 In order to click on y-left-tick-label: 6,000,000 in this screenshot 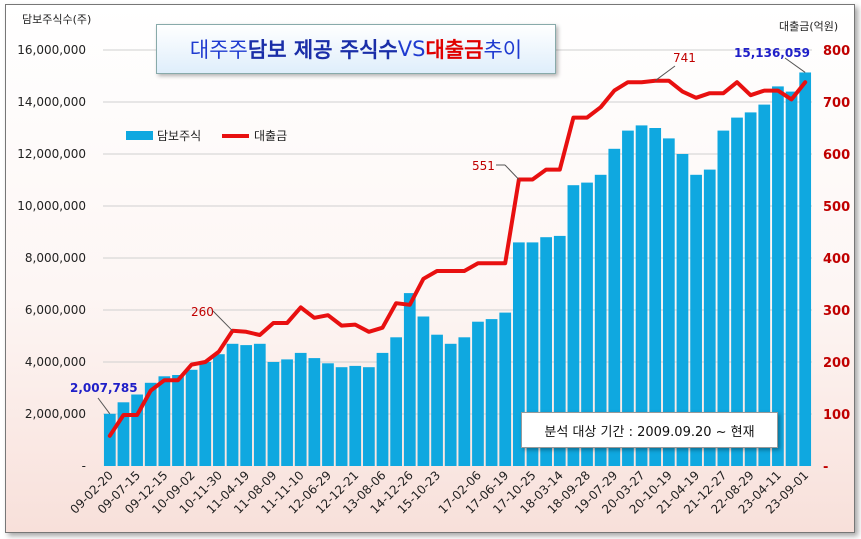, I will do `click(55, 310)`.